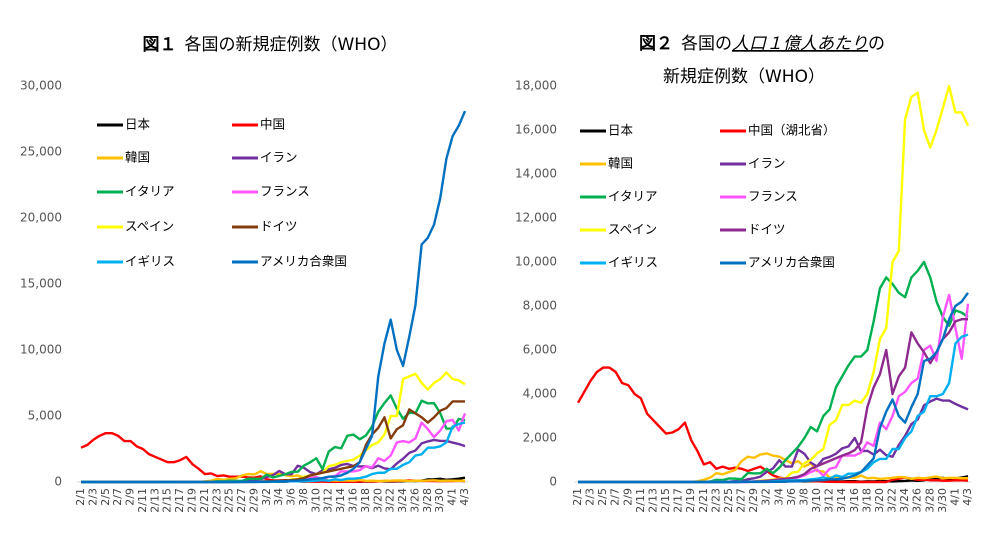 The image size is (986, 555). I want to click on legend-label: フランス, so click(773, 196).